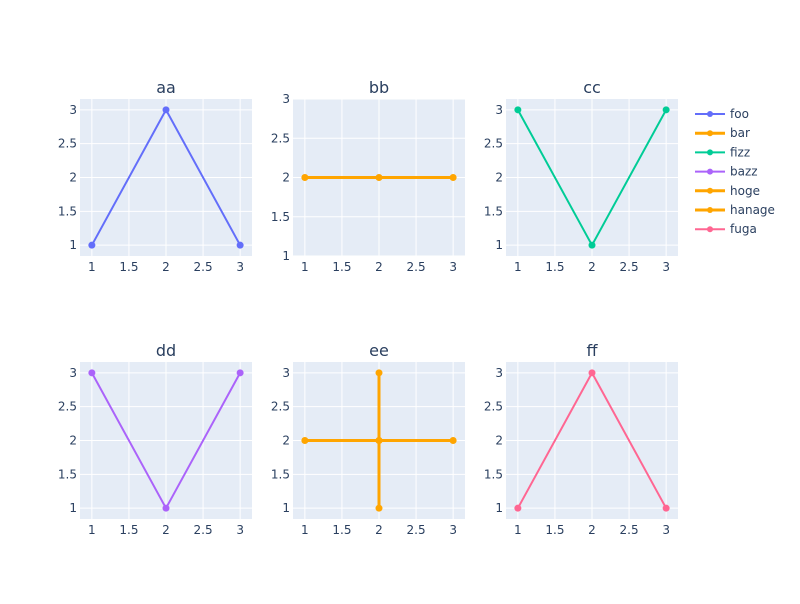 This screenshot has height=604, width=800. What do you see at coordinates (739, 114) in the screenshot?
I see `legend-label: foo` at bounding box center [739, 114].